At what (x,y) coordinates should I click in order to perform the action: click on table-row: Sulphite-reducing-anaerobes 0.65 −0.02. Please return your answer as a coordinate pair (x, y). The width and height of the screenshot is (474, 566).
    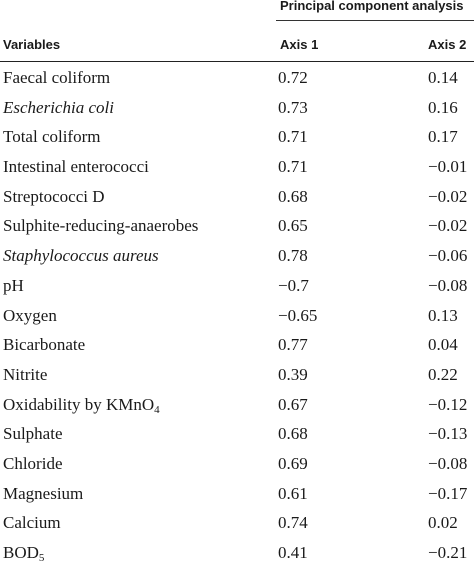
    Looking at the image, I should click on (237, 226).